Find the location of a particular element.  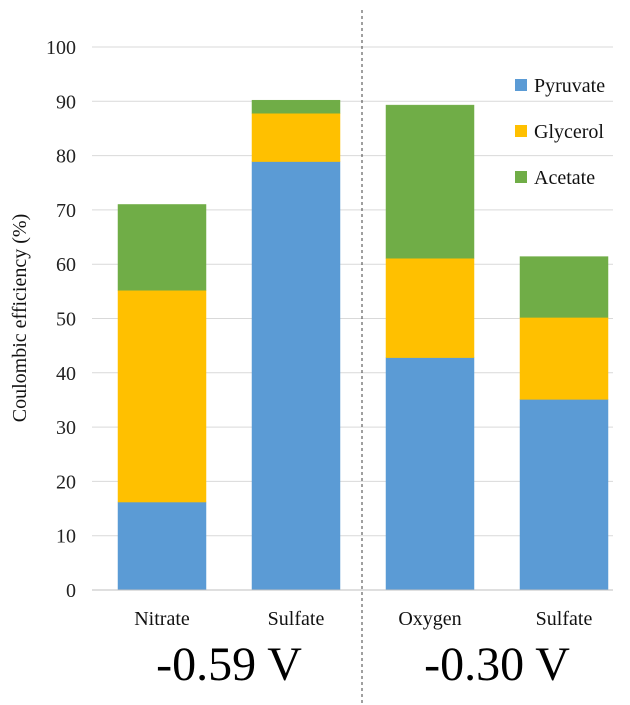

y-tick-label: 10 is located at coordinates (66, 537).